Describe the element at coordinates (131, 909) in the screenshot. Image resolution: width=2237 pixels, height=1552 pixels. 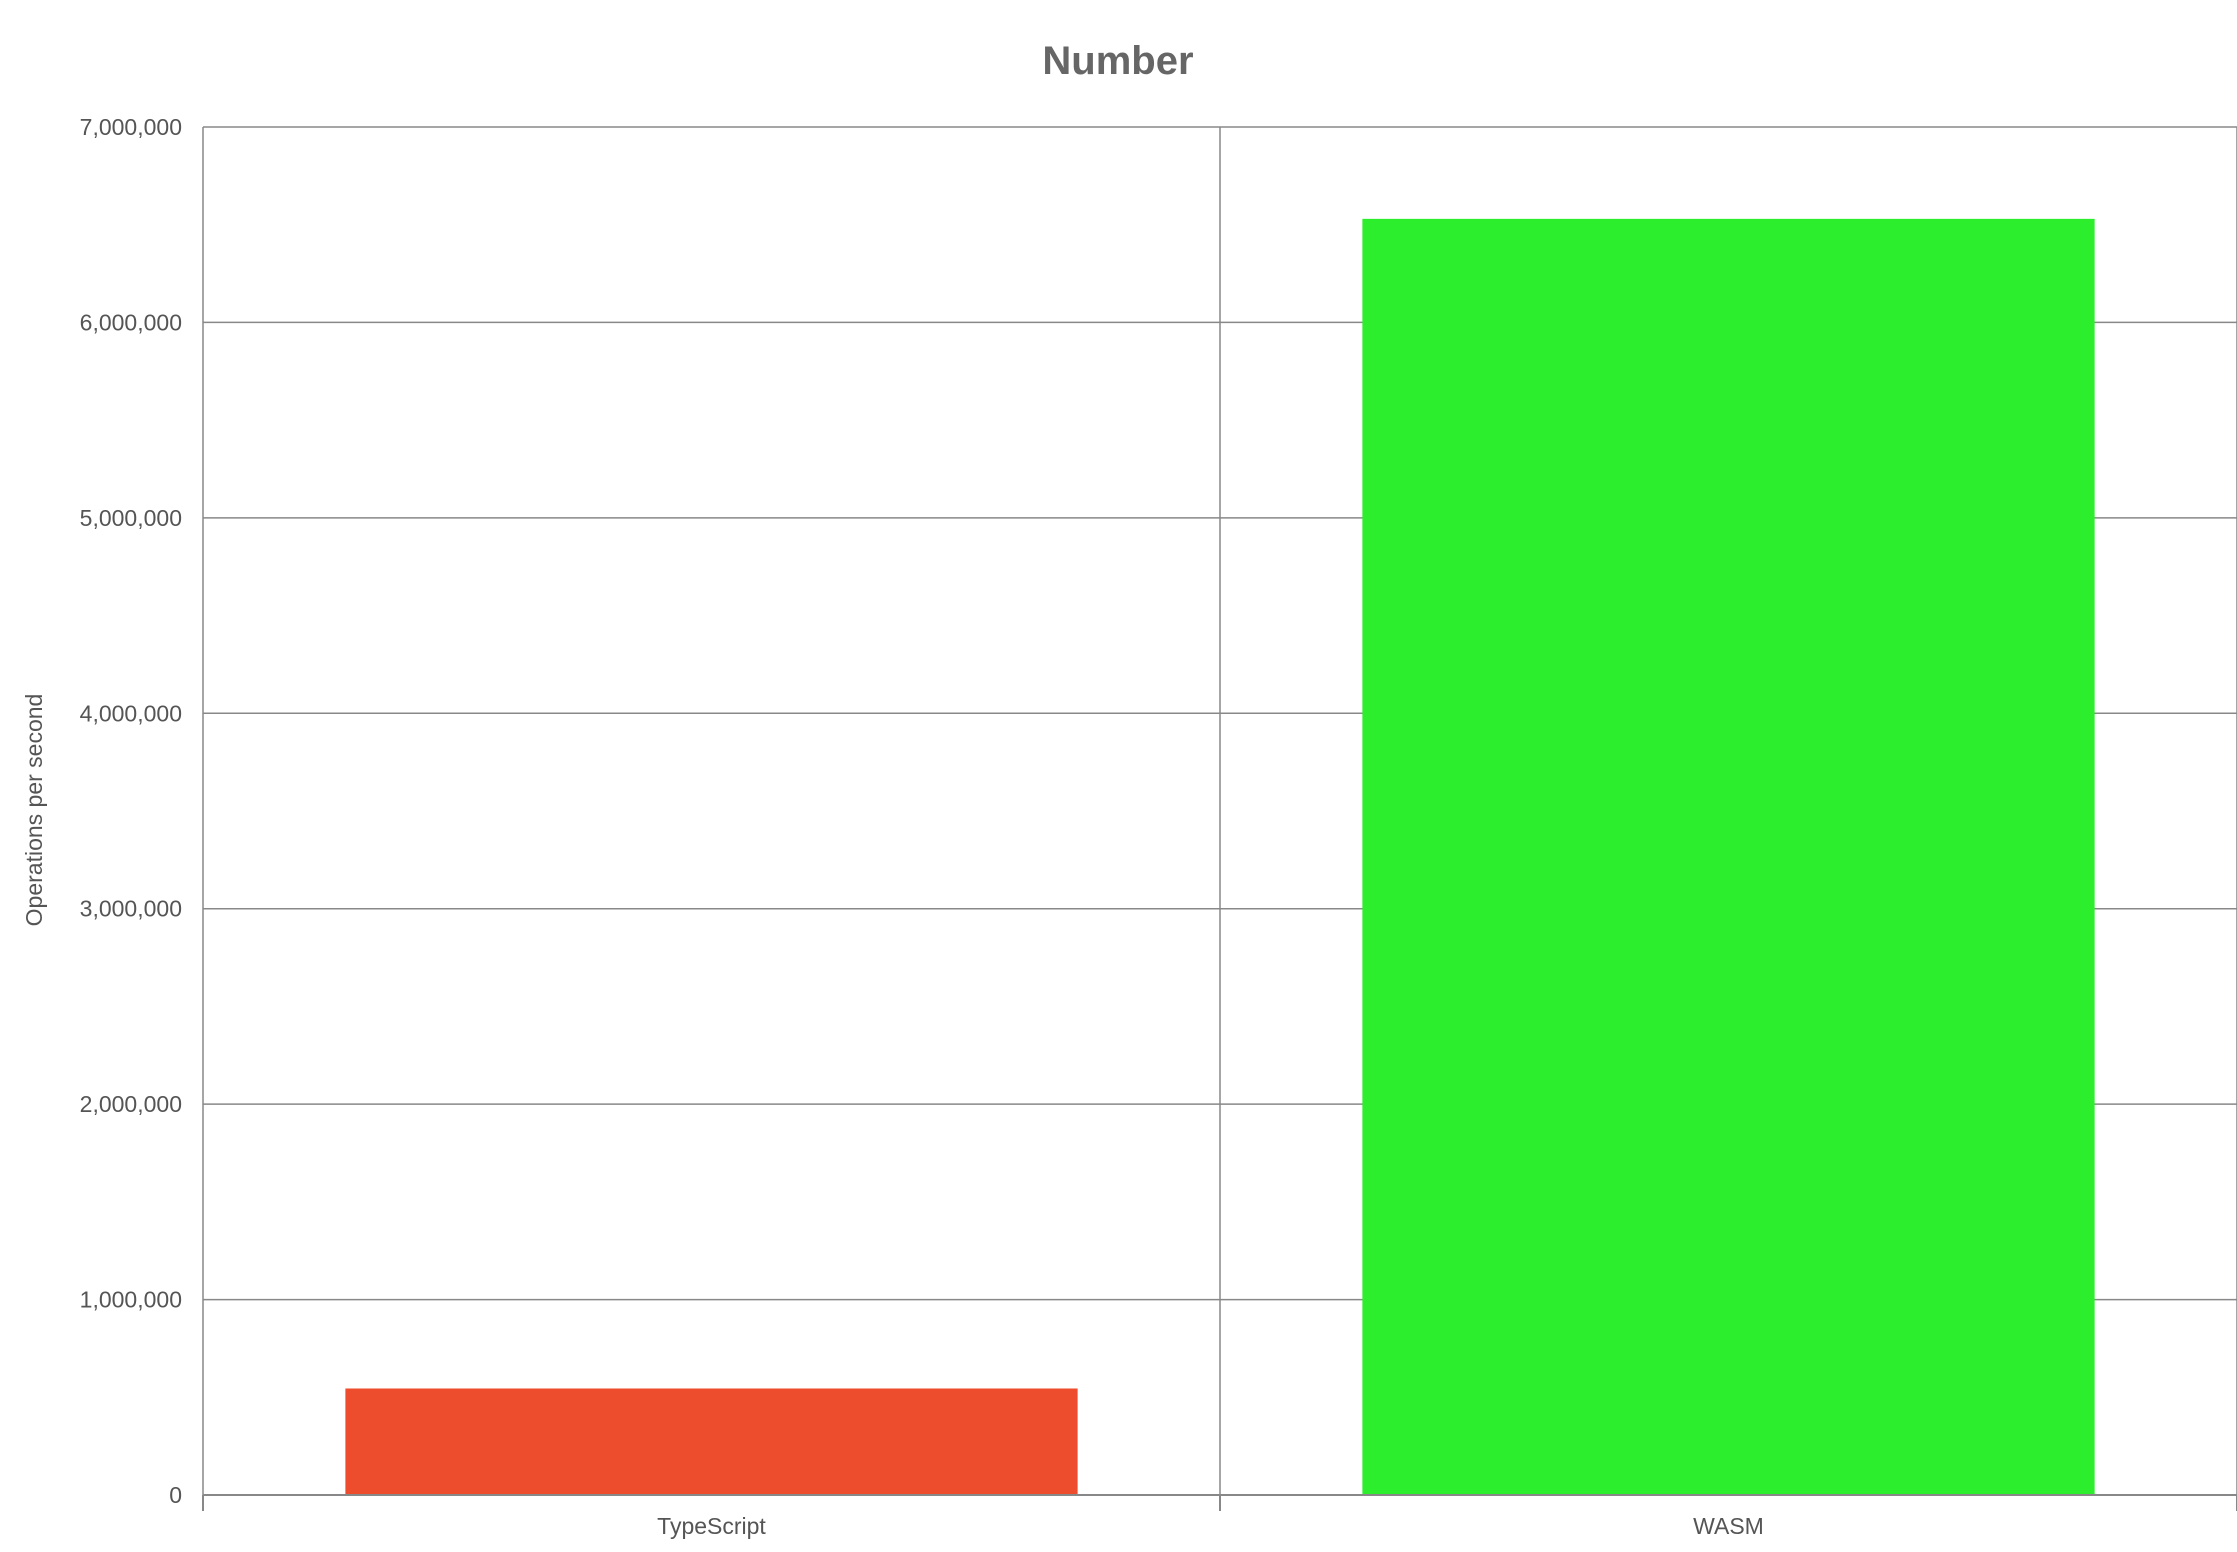
I see `y-tick-label: 3,000,000` at that location.